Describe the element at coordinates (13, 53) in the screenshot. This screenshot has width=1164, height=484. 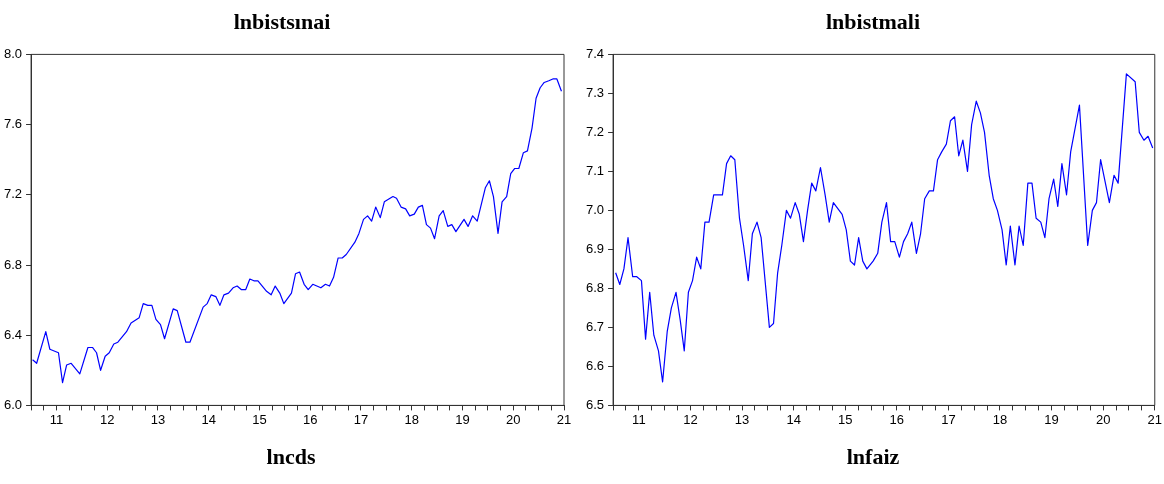
I see `y-tick-label: 8.0` at that location.